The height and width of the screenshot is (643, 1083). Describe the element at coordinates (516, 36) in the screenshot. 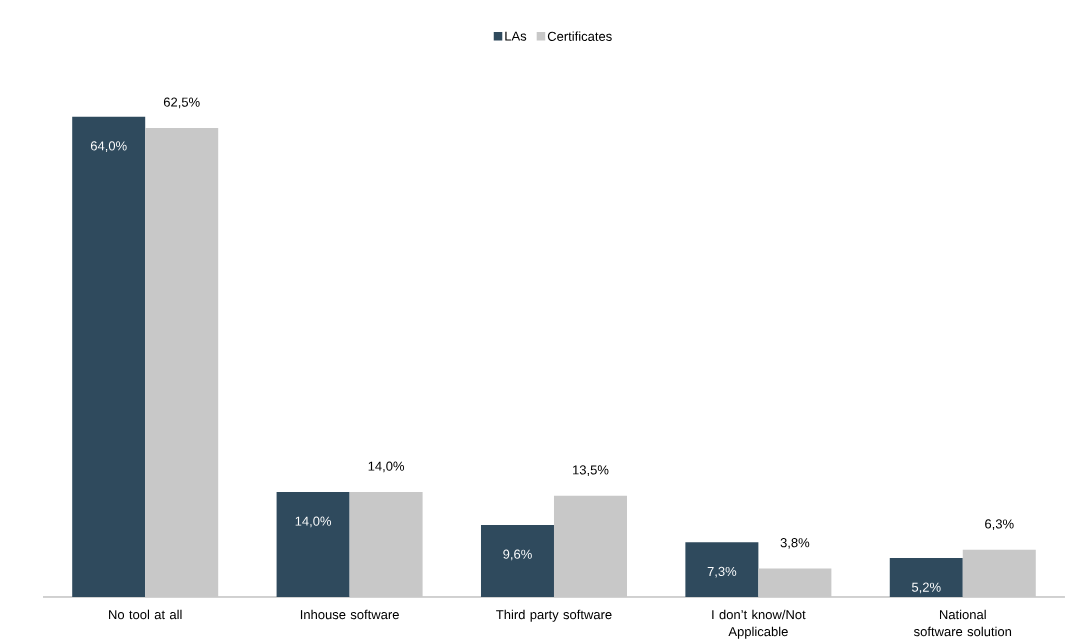

I see `legend-label: LAs` at that location.